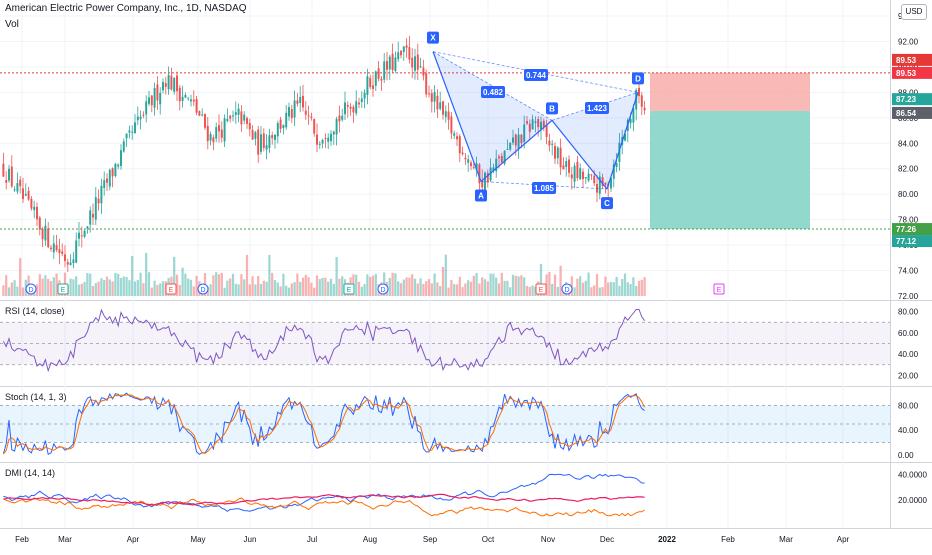  I want to click on ratio-label-bg, so click(493, 92).